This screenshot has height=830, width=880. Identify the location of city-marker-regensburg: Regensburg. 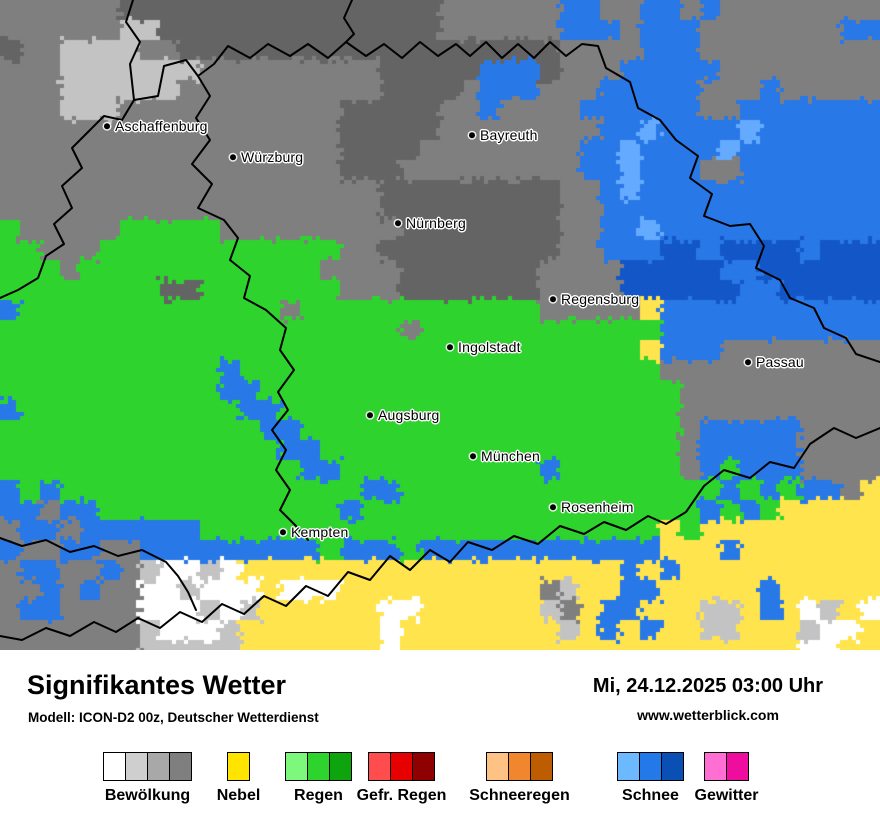
(594, 299).